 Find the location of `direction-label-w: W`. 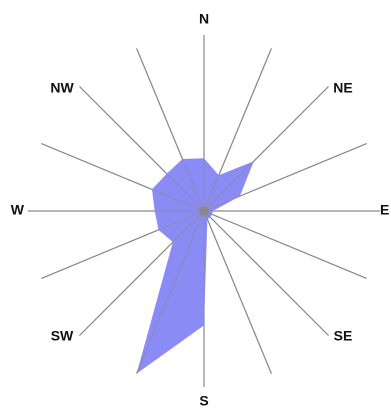

direction-label-w: W is located at coordinates (18, 210).